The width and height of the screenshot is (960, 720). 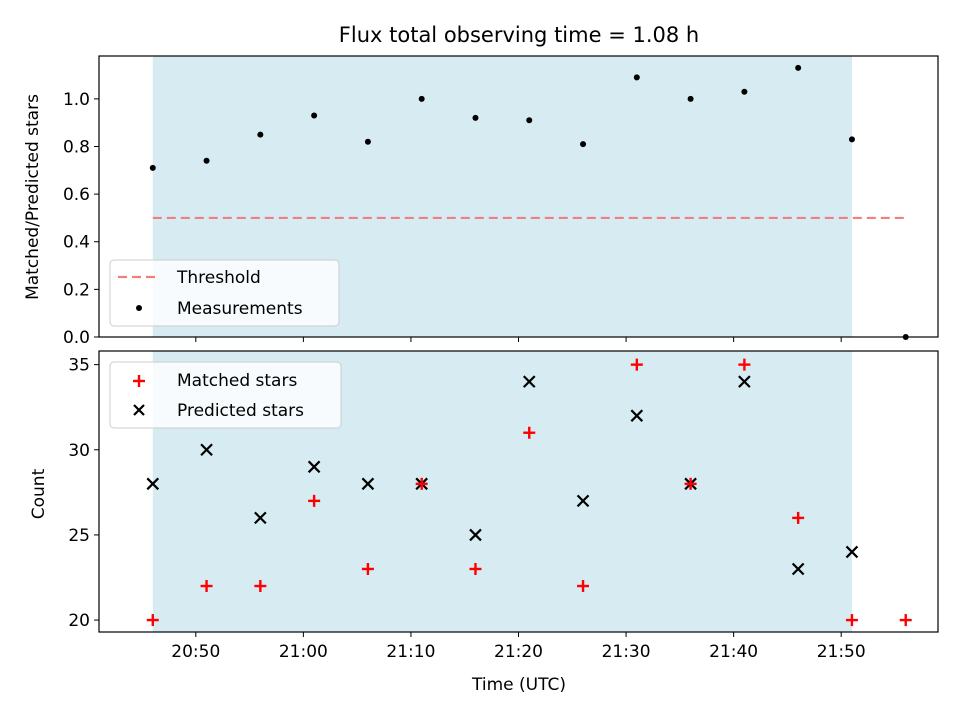 I want to click on ratio-legend-box, so click(x=224, y=293).